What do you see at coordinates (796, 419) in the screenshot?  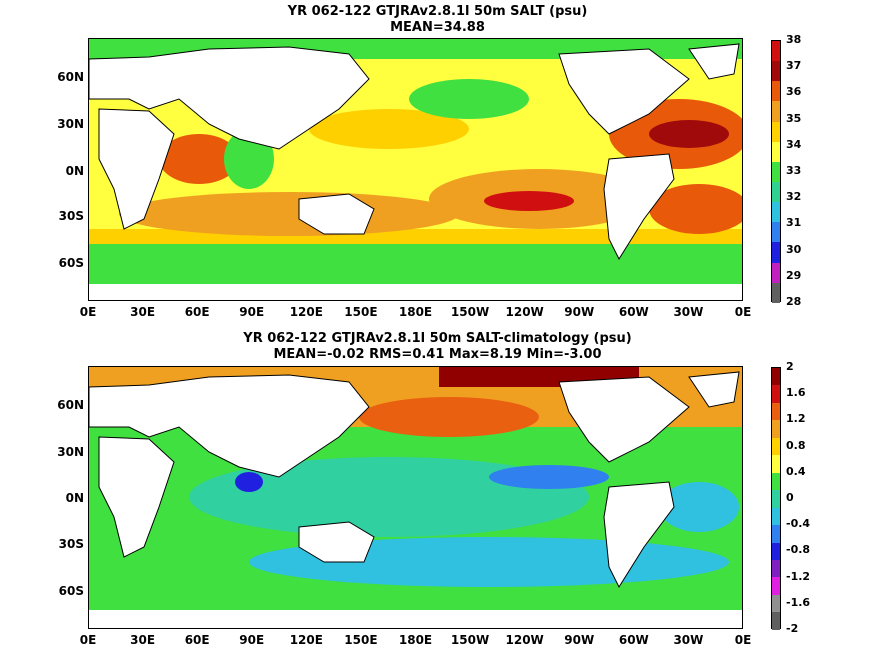 I see `colorbar-label: 1.2` at bounding box center [796, 419].